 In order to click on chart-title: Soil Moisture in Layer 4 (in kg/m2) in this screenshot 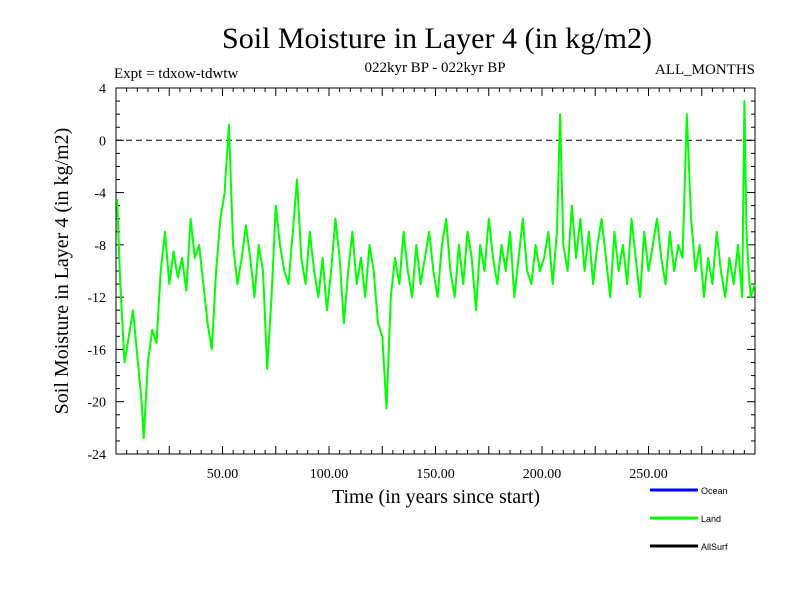, I will do `click(437, 38)`.